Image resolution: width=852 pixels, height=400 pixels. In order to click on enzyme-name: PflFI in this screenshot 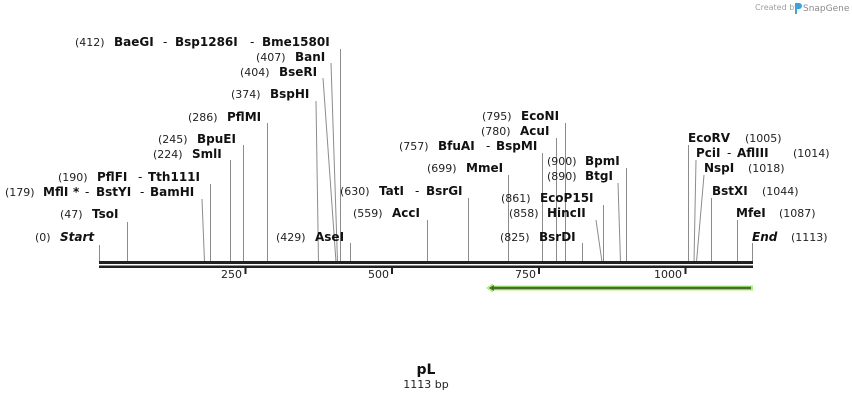, I will do `click(112, 177)`.